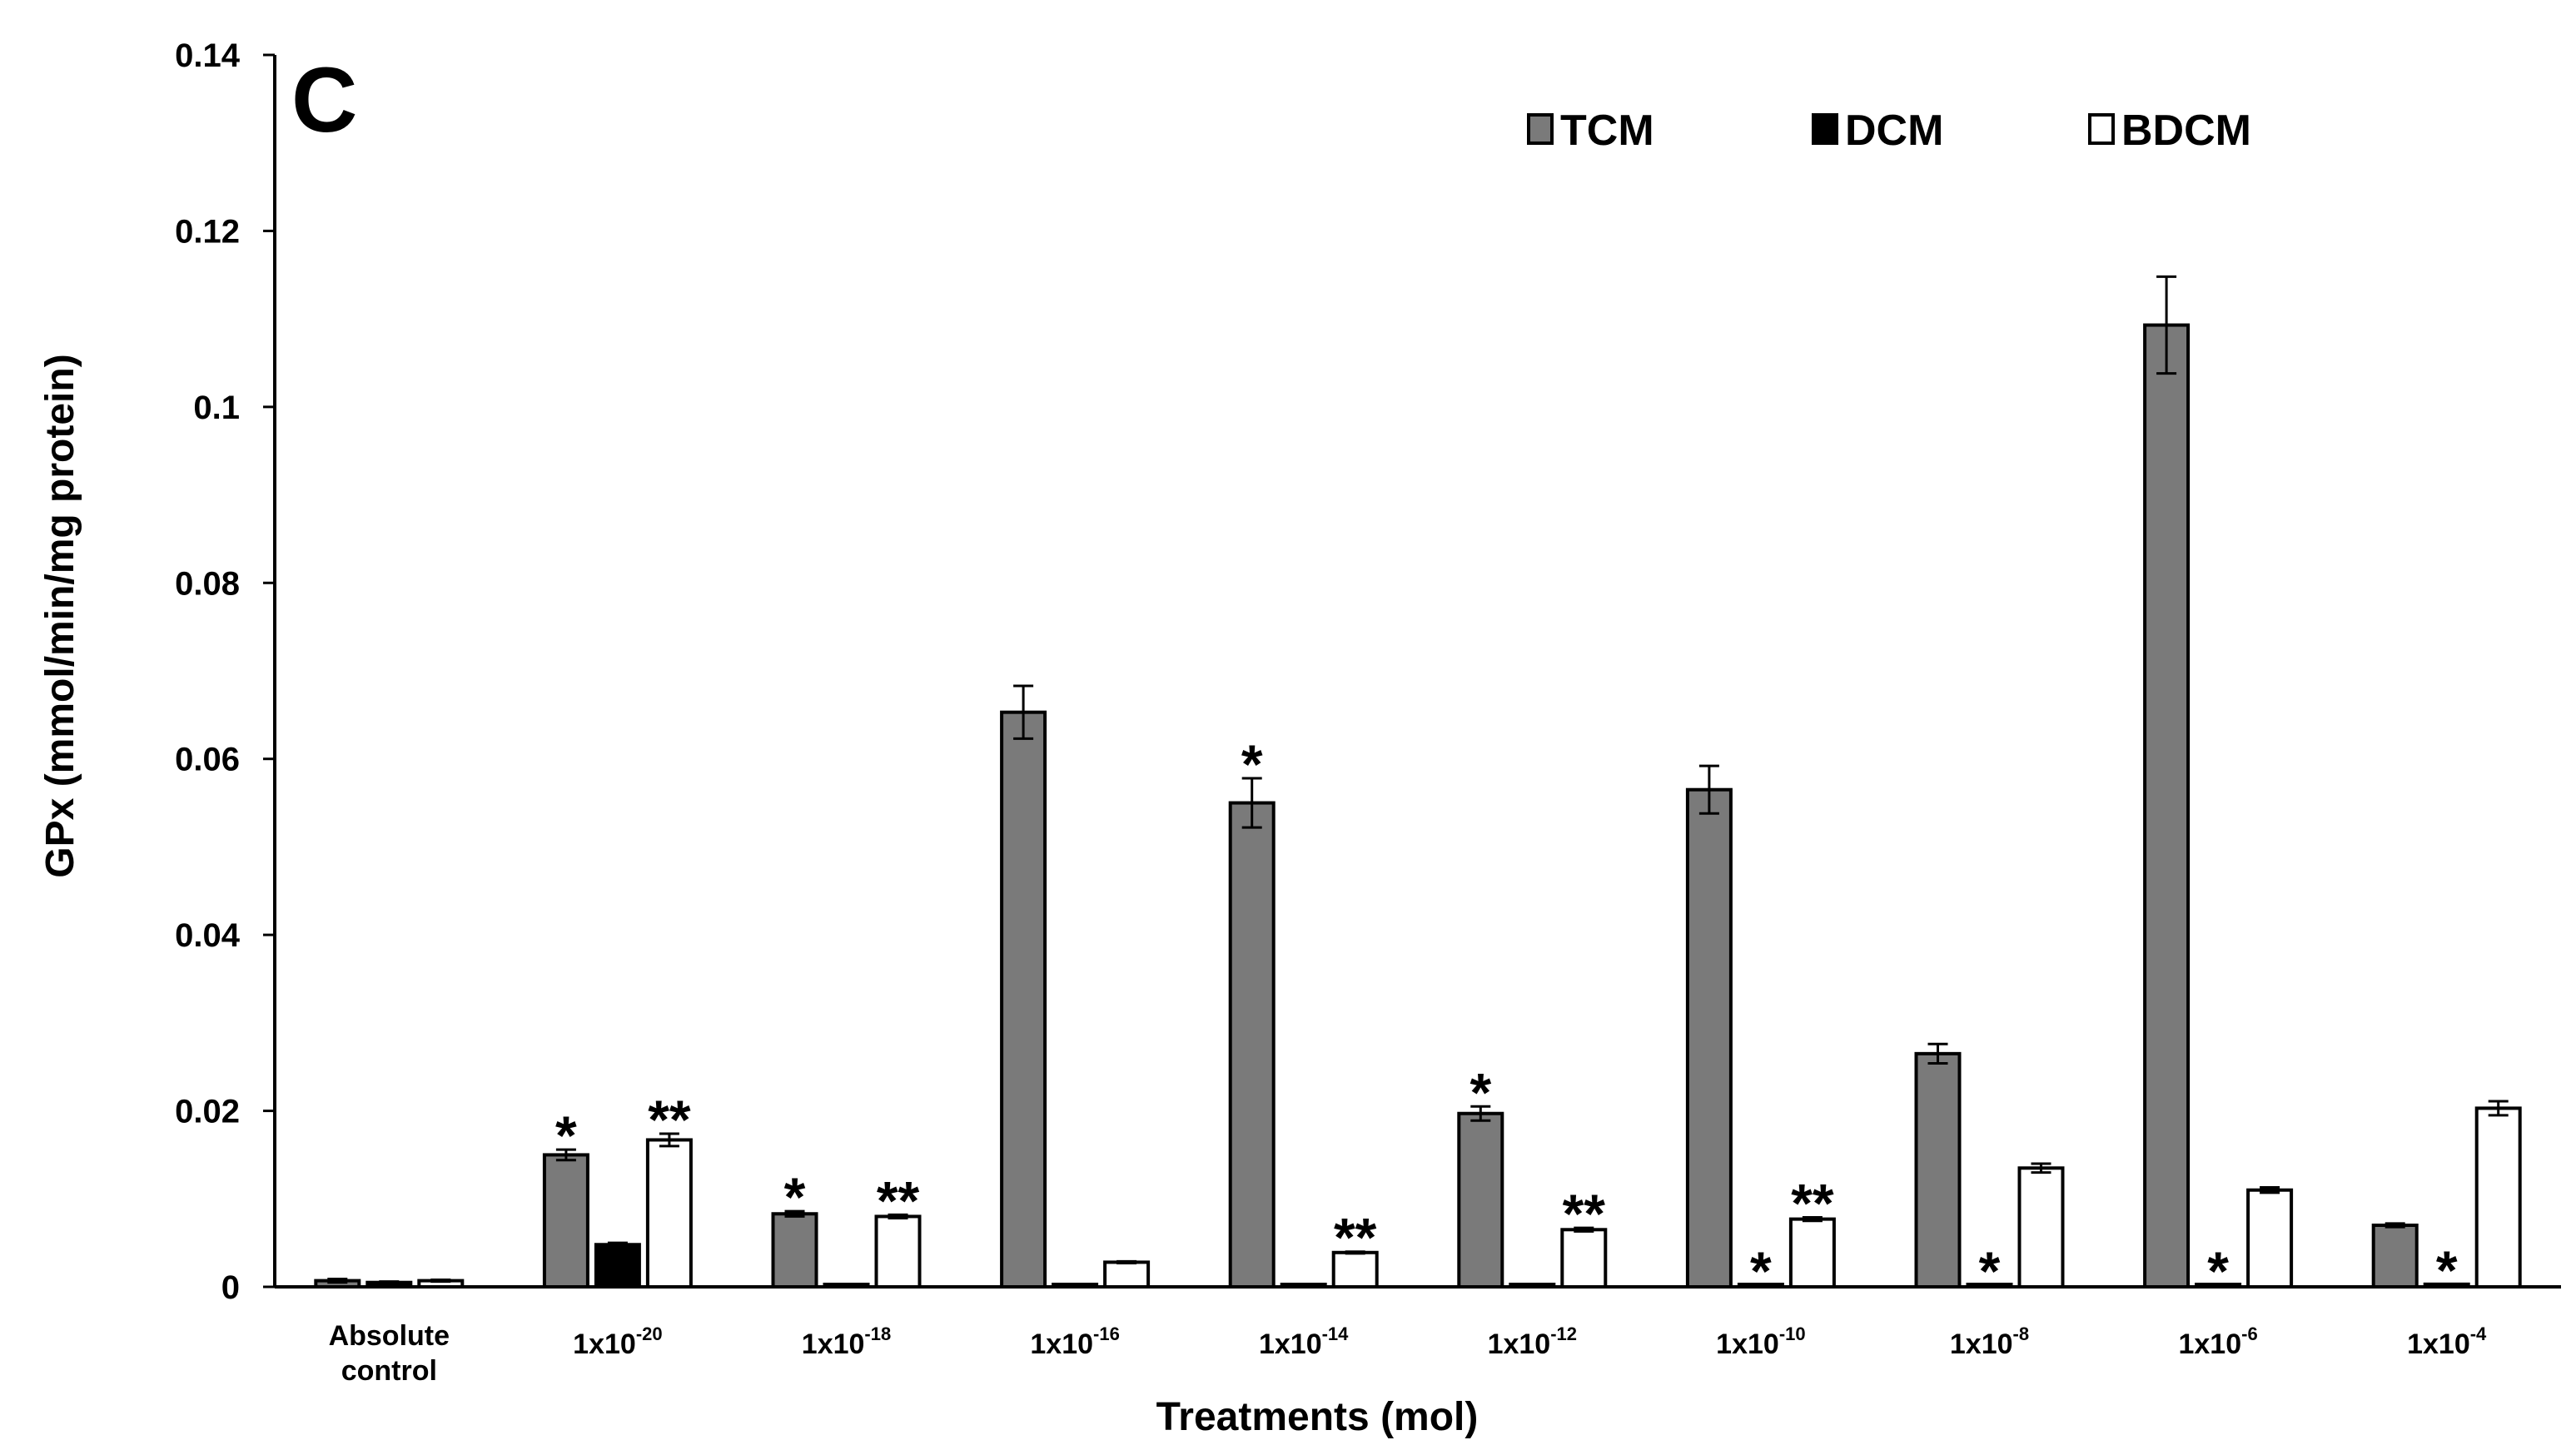 This screenshot has height=1450, width=2576. I want to click on sig-marker-dcm-1e-4: *, so click(2447, 1270).